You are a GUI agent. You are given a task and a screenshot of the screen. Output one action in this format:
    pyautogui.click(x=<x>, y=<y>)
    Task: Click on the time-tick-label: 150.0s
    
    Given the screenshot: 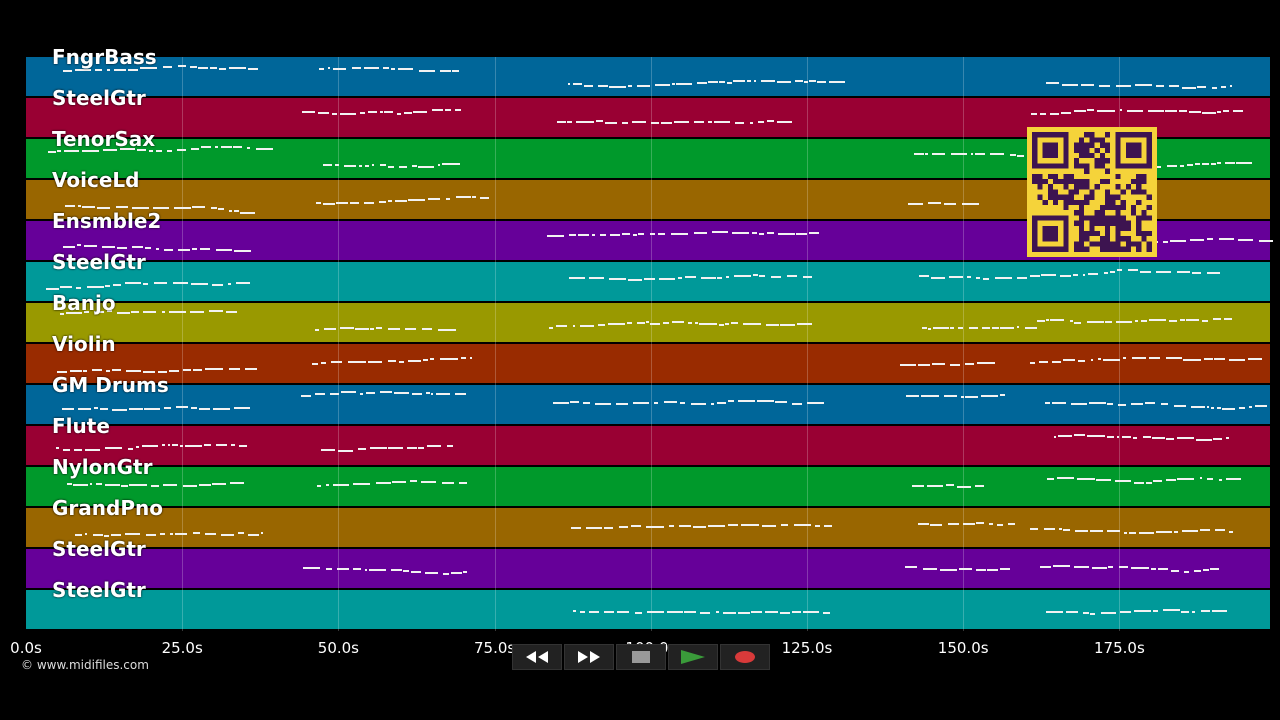 What is the action you would take?
    pyautogui.click(x=963, y=648)
    